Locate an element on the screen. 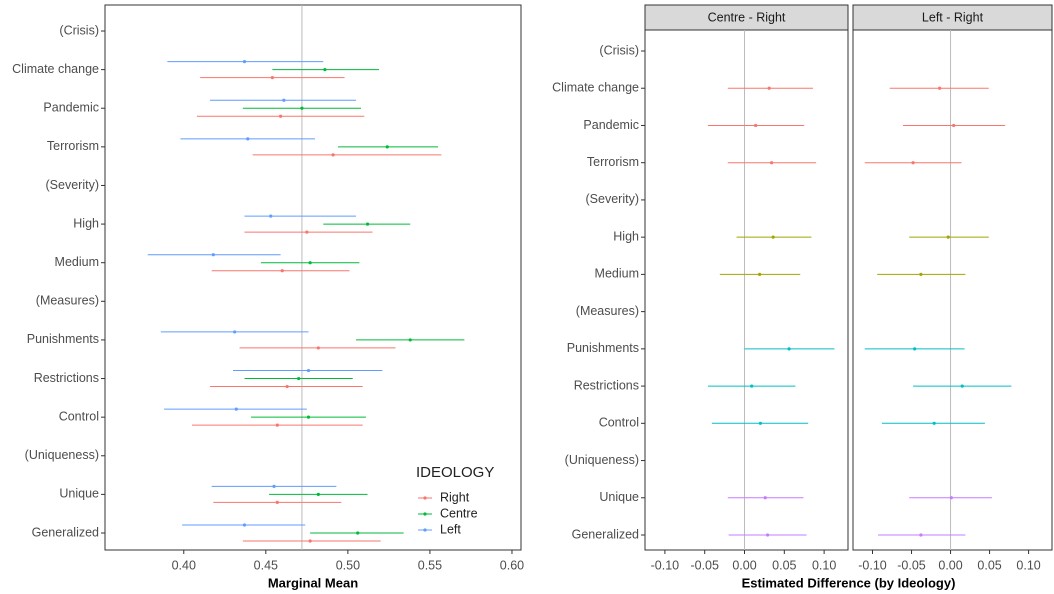  x-tick-label: -0.05 is located at coordinates (911, 565).